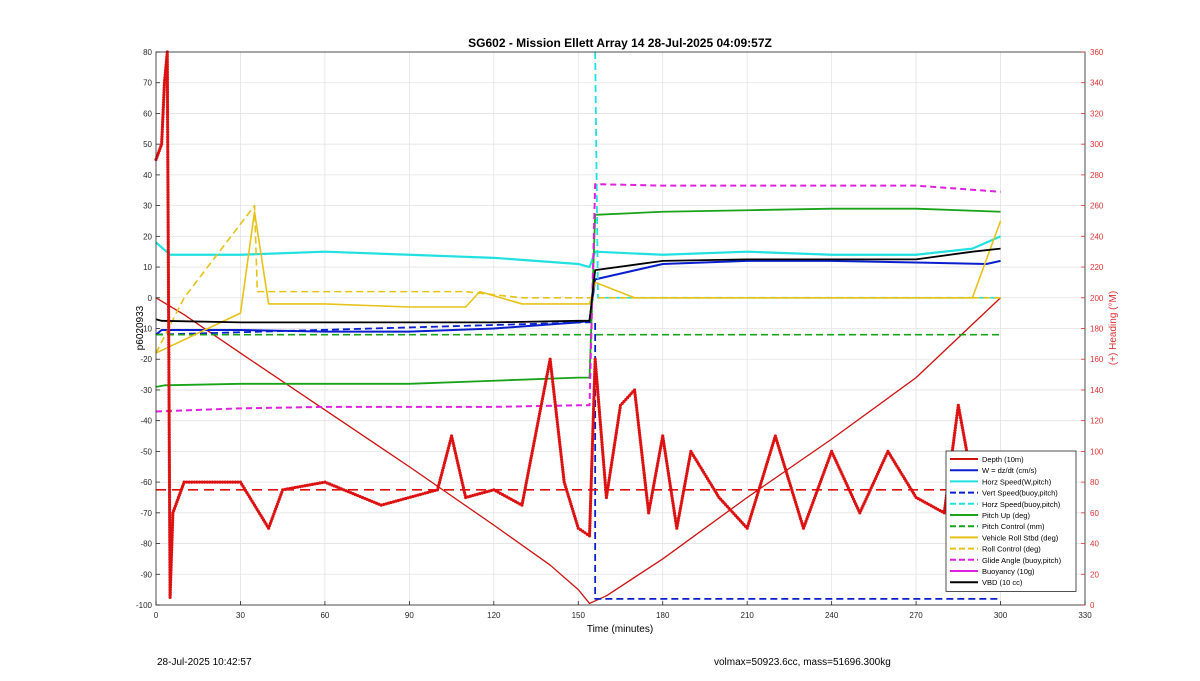  What do you see at coordinates (1097, 359) in the screenshot?
I see `y-tick-label-right: 160` at bounding box center [1097, 359].